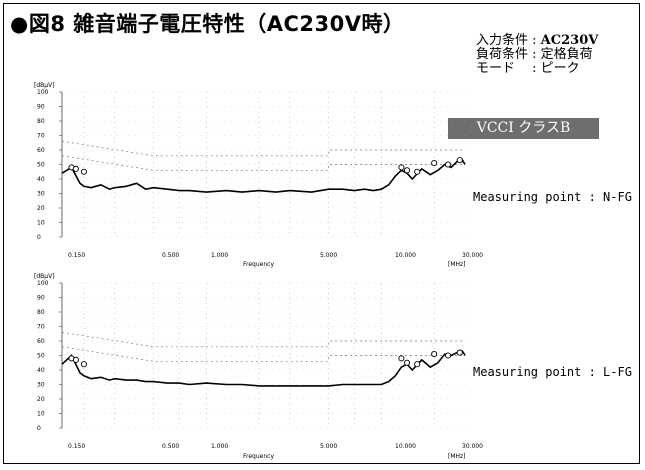  I want to click on measuring-point-nfg-label: Measuring point : N-FG, so click(552, 197).